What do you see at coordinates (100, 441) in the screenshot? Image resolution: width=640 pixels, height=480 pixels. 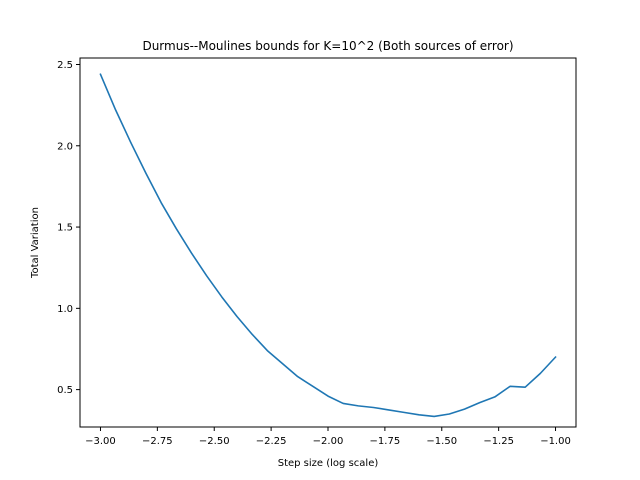 I see `x-tick-label: −3.00` at bounding box center [100, 441].